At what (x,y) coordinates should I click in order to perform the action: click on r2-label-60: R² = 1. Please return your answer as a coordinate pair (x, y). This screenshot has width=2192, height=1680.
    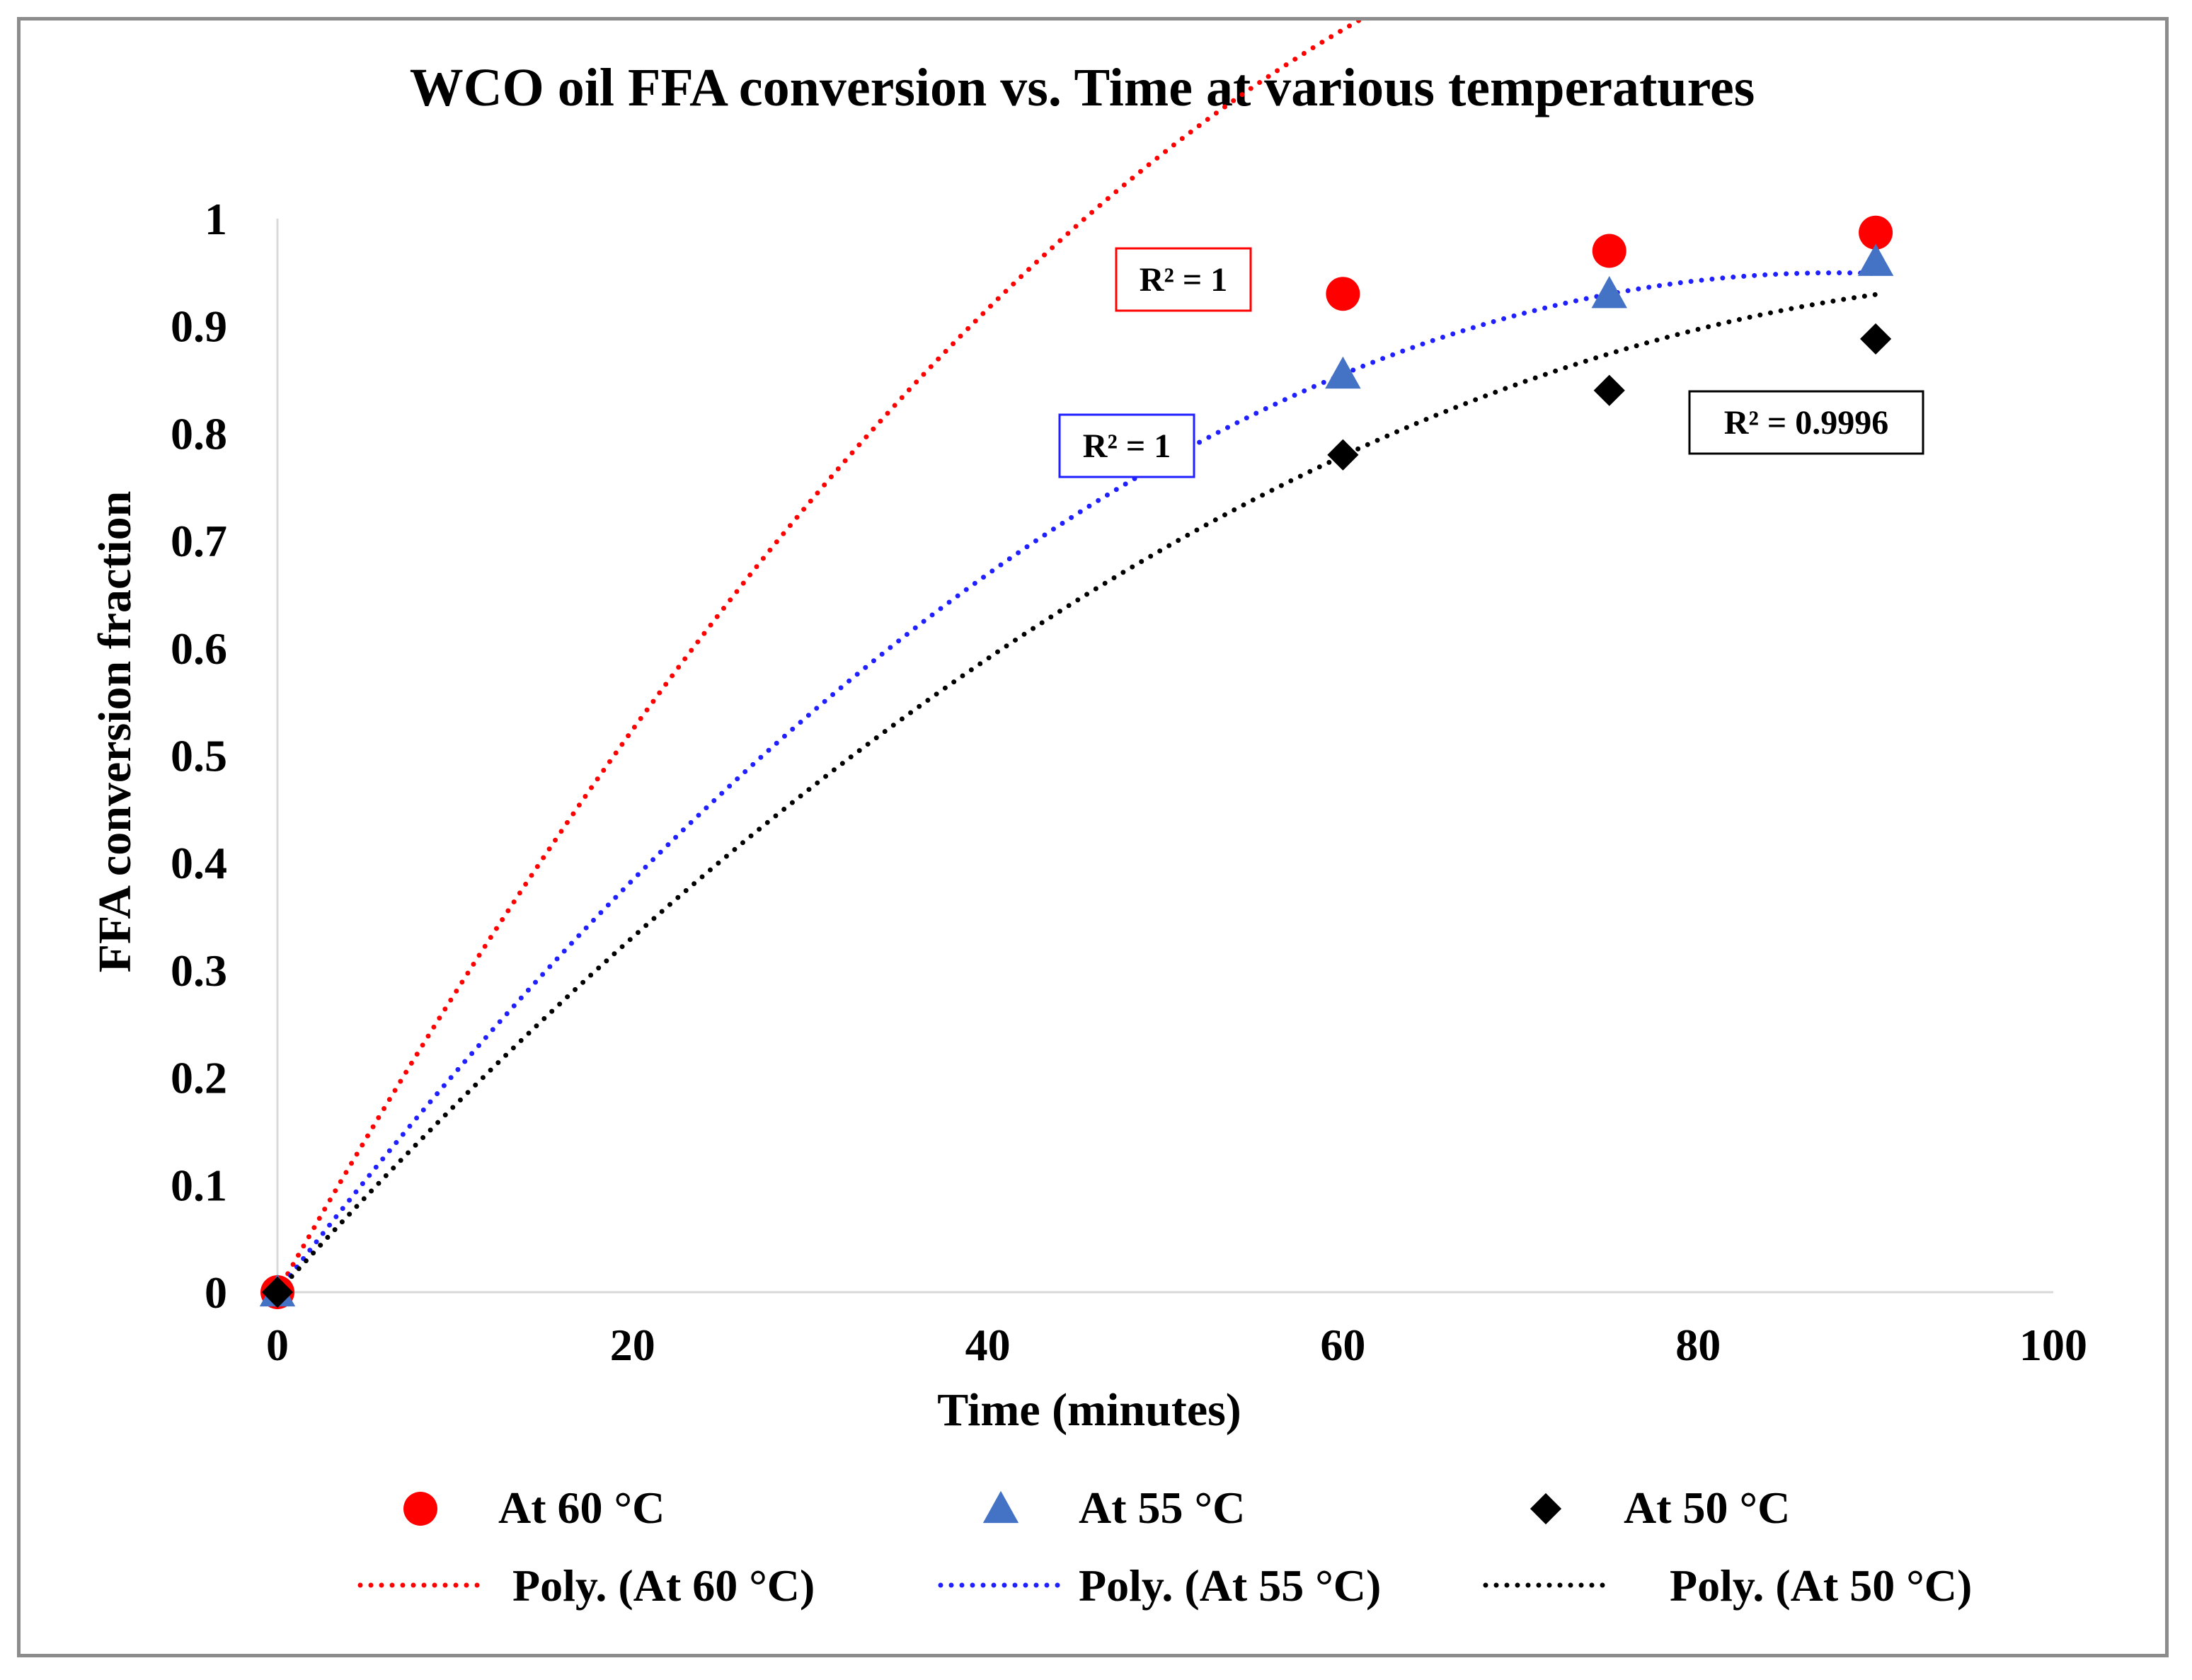
    Looking at the image, I should click on (1183, 279).